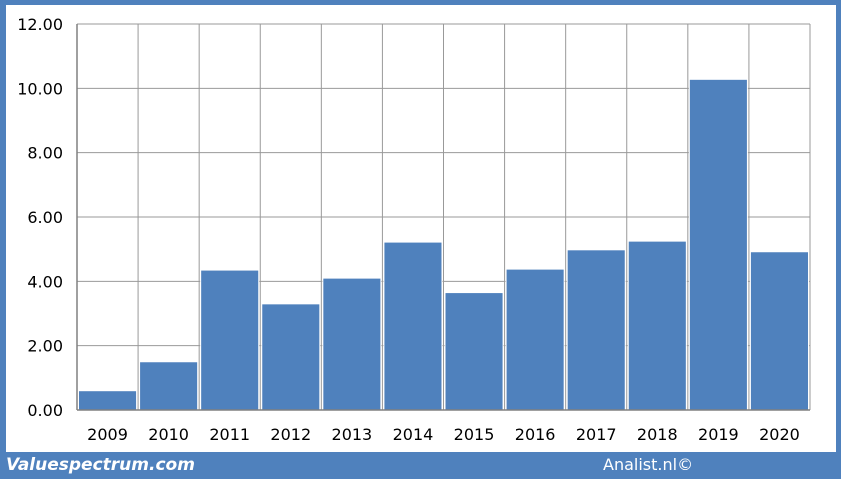 This screenshot has width=841, height=479. What do you see at coordinates (474, 434) in the screenshot?
I see `x-tick-label: 2015` at bounding box center [474, 434].